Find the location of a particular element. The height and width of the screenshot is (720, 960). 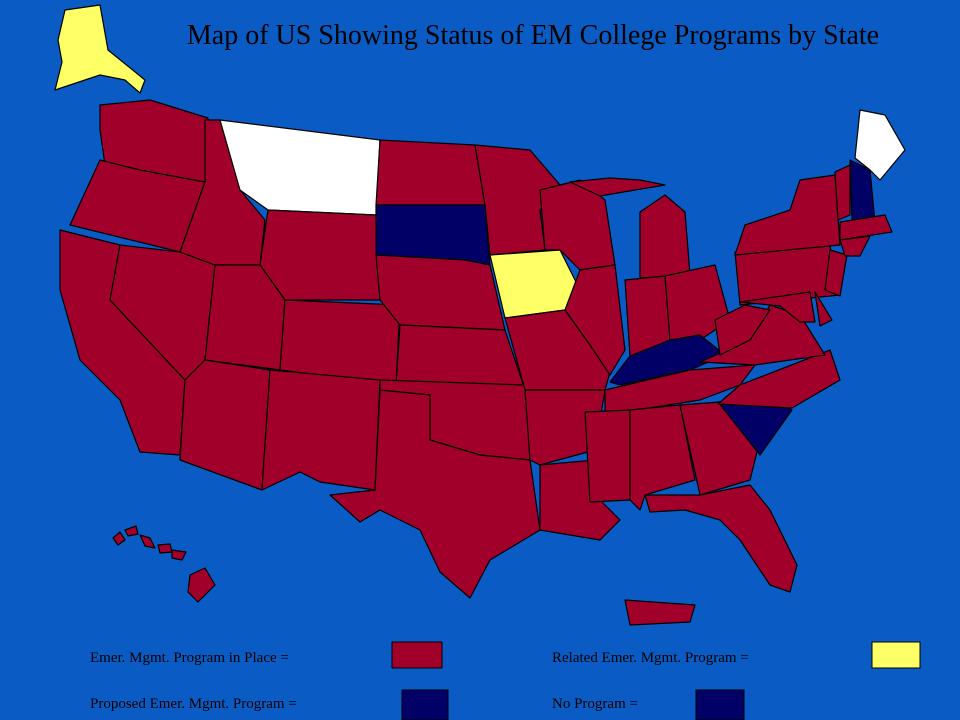

north-dakota is located at coordinates (430, 172).